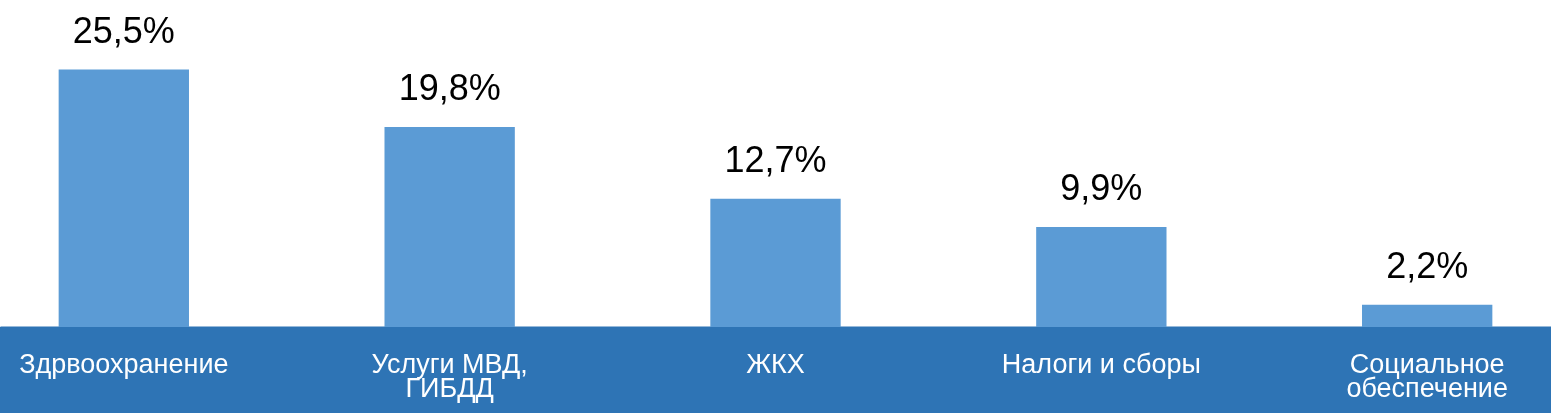 Image resolution: width=1551 pixels, height=413 pixels. Describe the element at coordinates (1101, 188) in the screenshot. I see `data-label: 9,9%` at that location.